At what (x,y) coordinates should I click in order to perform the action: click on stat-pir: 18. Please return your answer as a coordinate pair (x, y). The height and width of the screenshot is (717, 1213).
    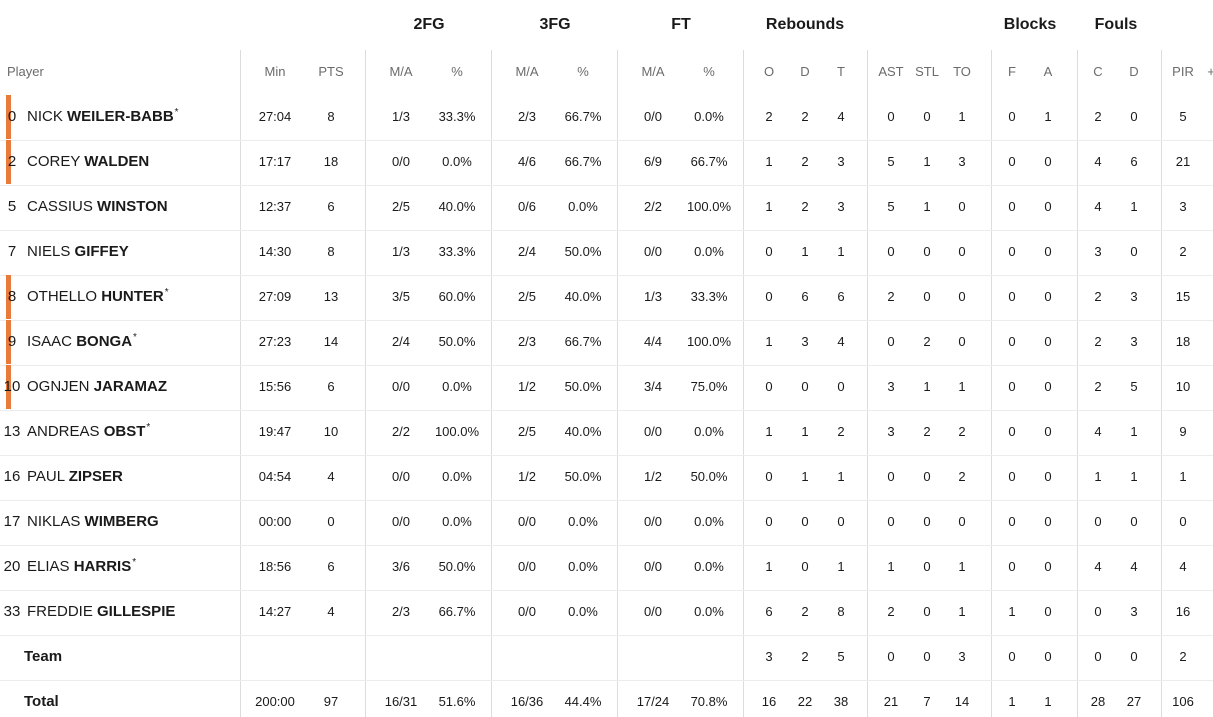
    Looking at the image, I should click on (1183, 341).